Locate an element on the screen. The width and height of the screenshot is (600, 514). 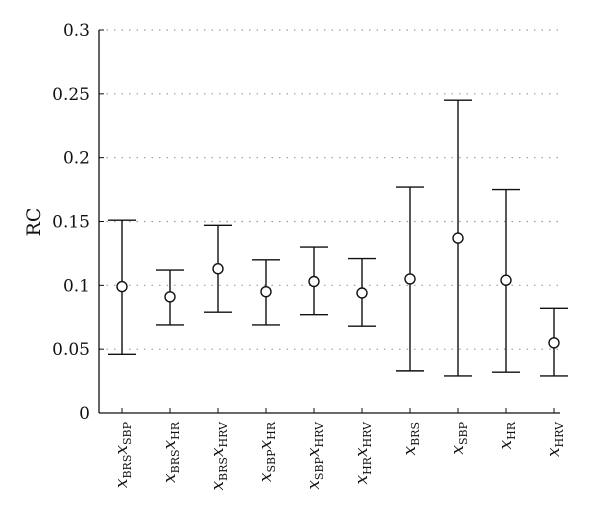
x-tick-label: xHR​xHRV​ is located at coordinates (363, 453).